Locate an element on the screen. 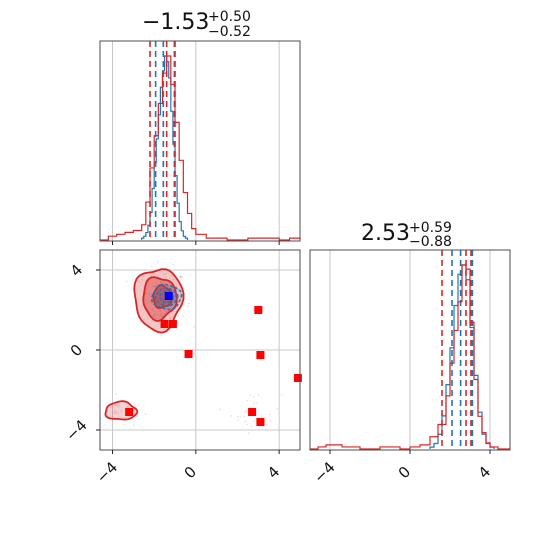 Image resolution: width=550 pixels, height=550 pixels. title-x-plus: +0.50 is located at coordinates (229, 17).